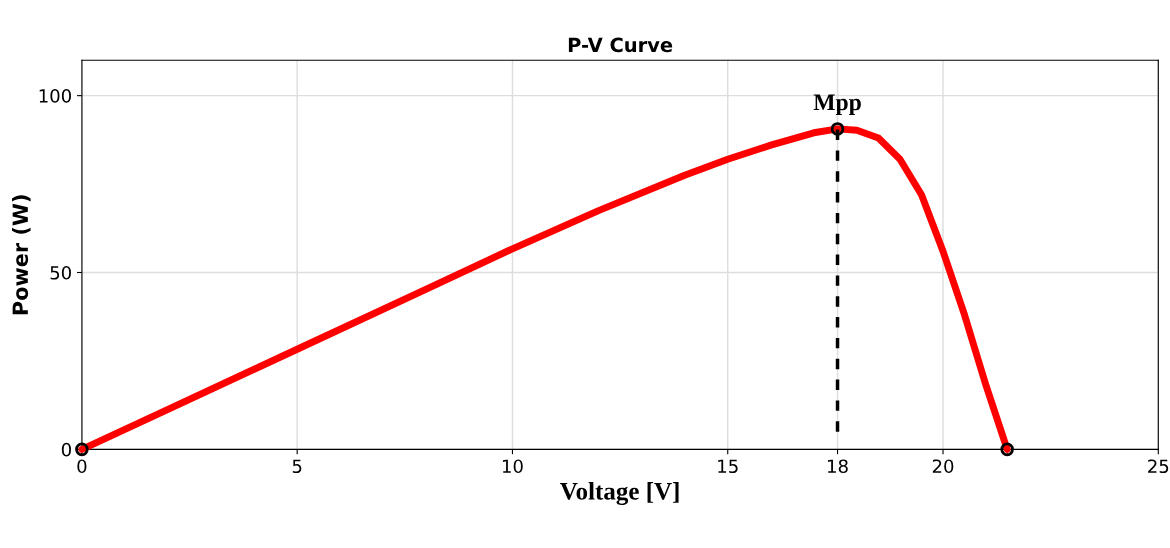 This screenshot has width=1170, height=548. What do you see at coordinates (21, 255) in the screenshot?
I see `y-axis-title: Power (W)` at bounding box center [21, 255].